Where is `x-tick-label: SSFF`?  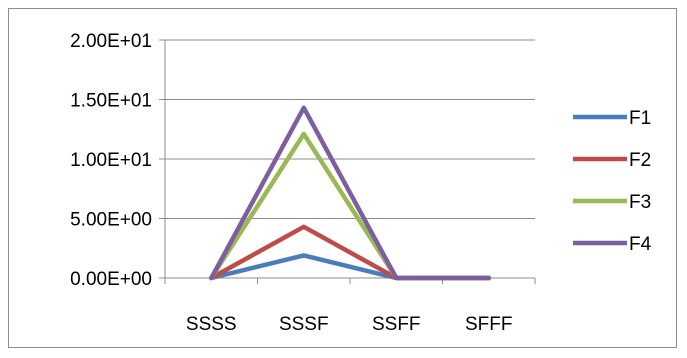
x-tick-label: SSFF is located at coordinates (396, 324).